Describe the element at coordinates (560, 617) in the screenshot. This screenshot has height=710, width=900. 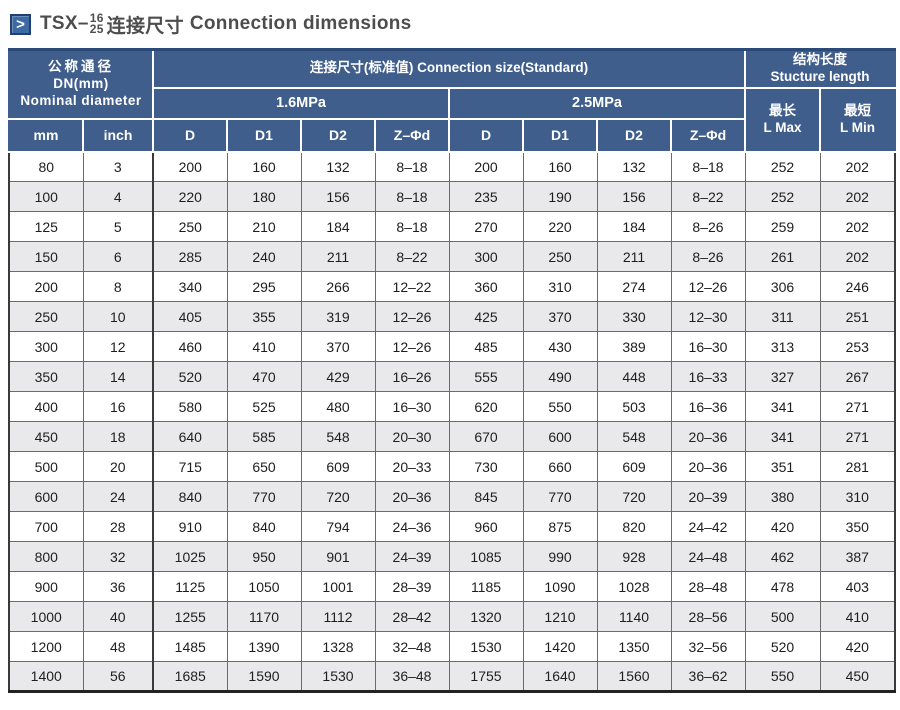
I see `table-cell: 1210` at that location.